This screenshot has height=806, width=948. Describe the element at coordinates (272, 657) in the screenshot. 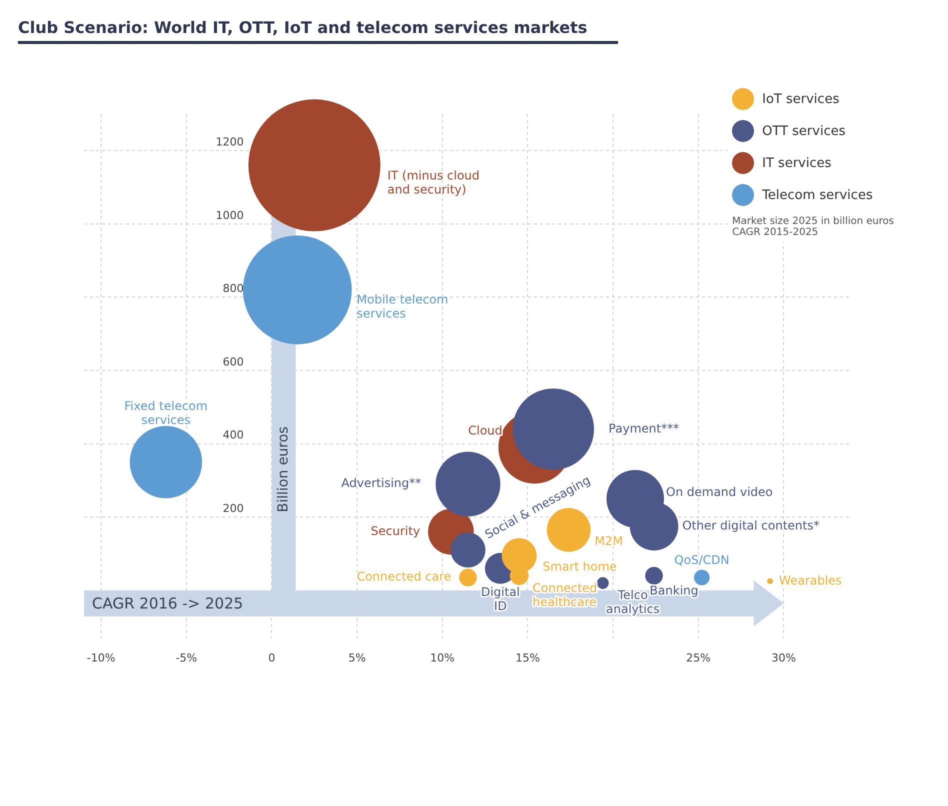

I see `x-tick-label: 0` at that location.